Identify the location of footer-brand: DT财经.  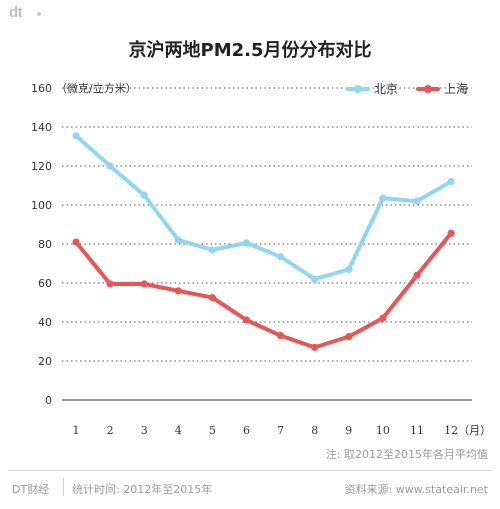
(31, 489).